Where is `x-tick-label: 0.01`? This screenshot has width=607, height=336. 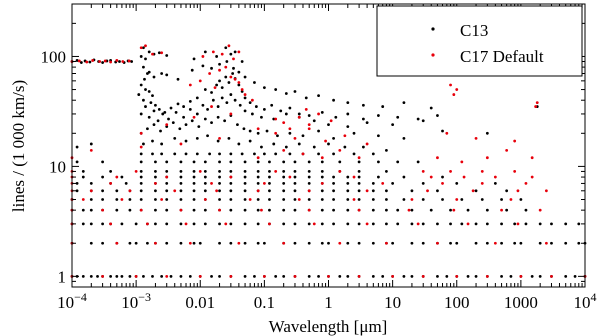
x-tick-label: 0.01 is located at coordinates (200, 302).